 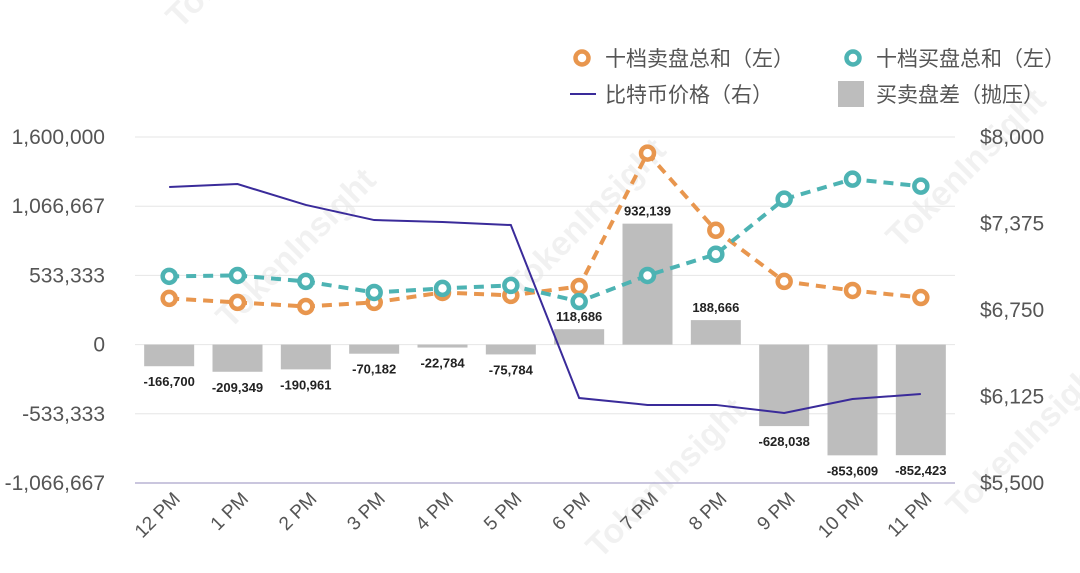 I want to click on right-tick-label: $7,375, so click(x=1012, y=224).